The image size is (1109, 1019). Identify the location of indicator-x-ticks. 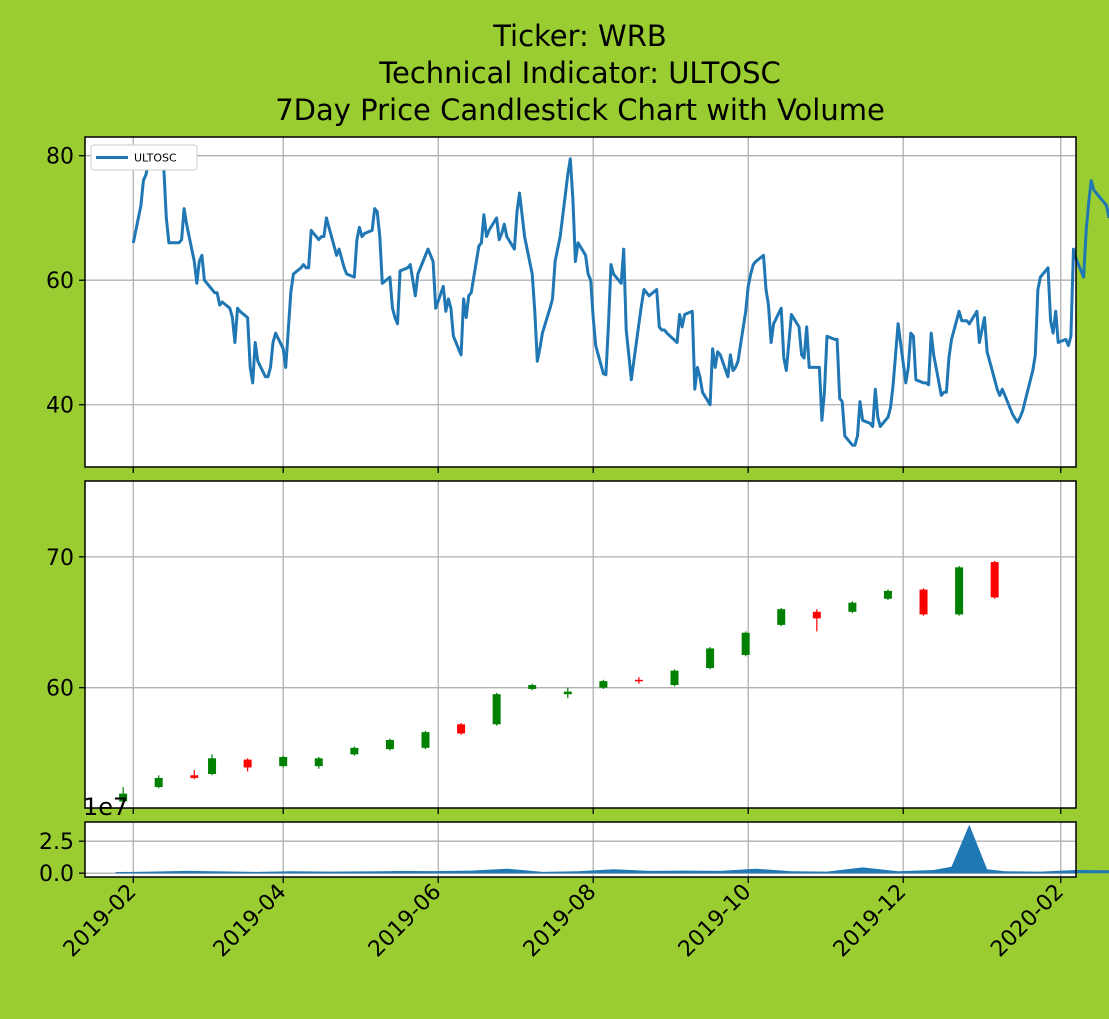
(597, 470).